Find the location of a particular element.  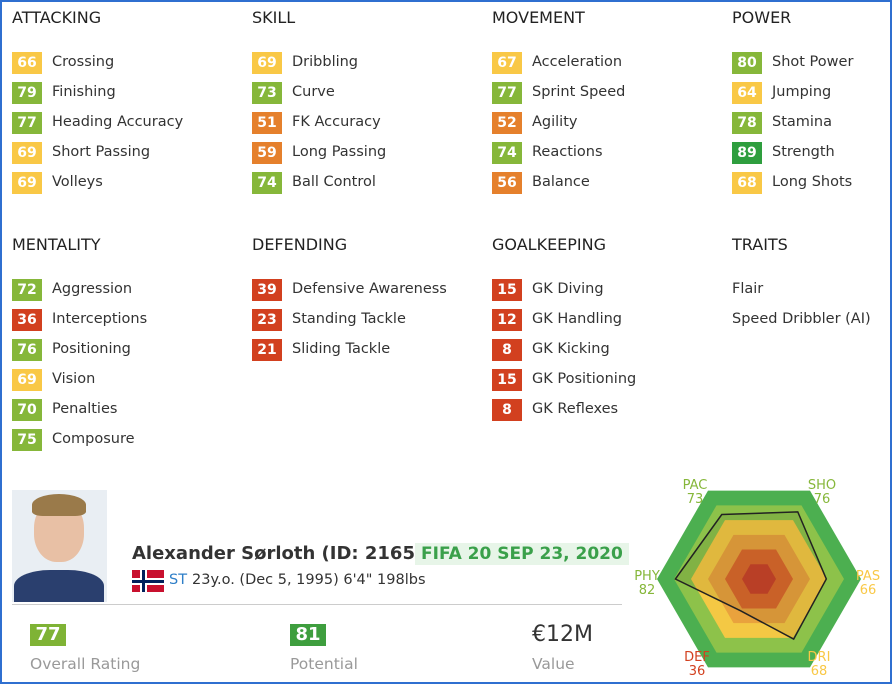

trait: Flair is located at coordinates (748, 289).